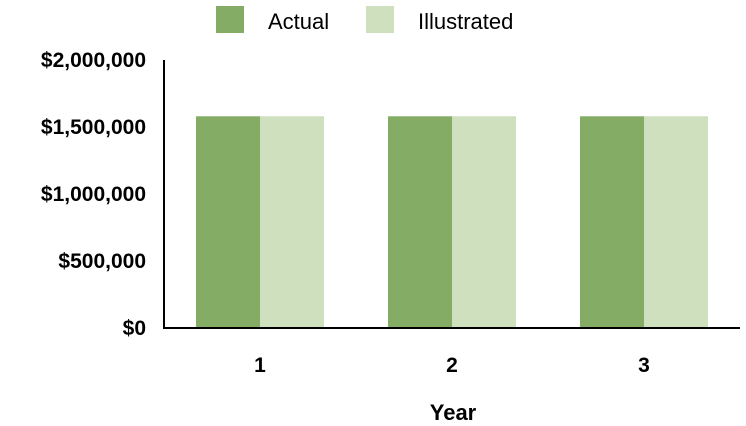 The height and width of the screenshot is (426, 746). What do you see at coordinates (134, 328) in the screenshot?
I see `y-tick-label: $0` at bounding box center [134, 328].